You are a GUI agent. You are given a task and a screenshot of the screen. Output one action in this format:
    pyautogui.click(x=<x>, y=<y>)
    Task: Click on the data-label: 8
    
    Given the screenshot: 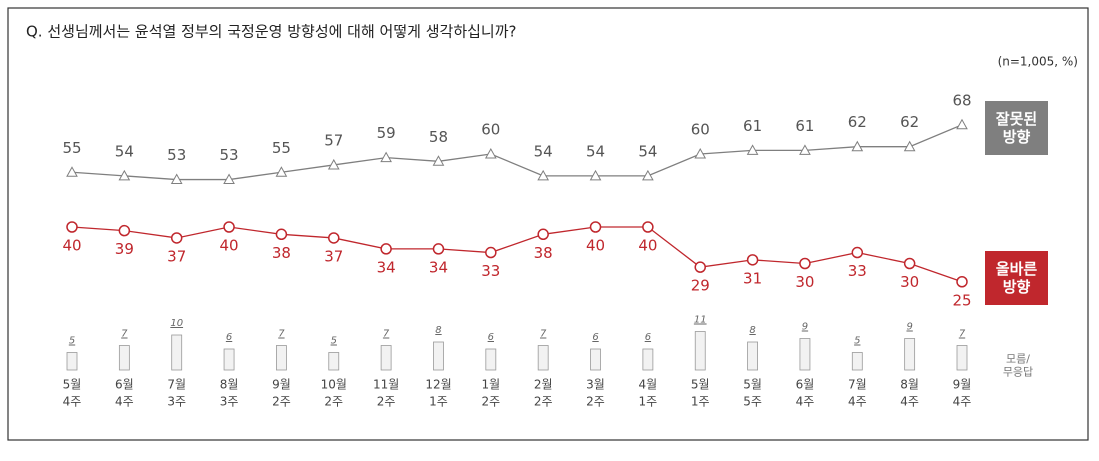 What is the action you would take?
    pyautogui.click(x=752, y=330)
    